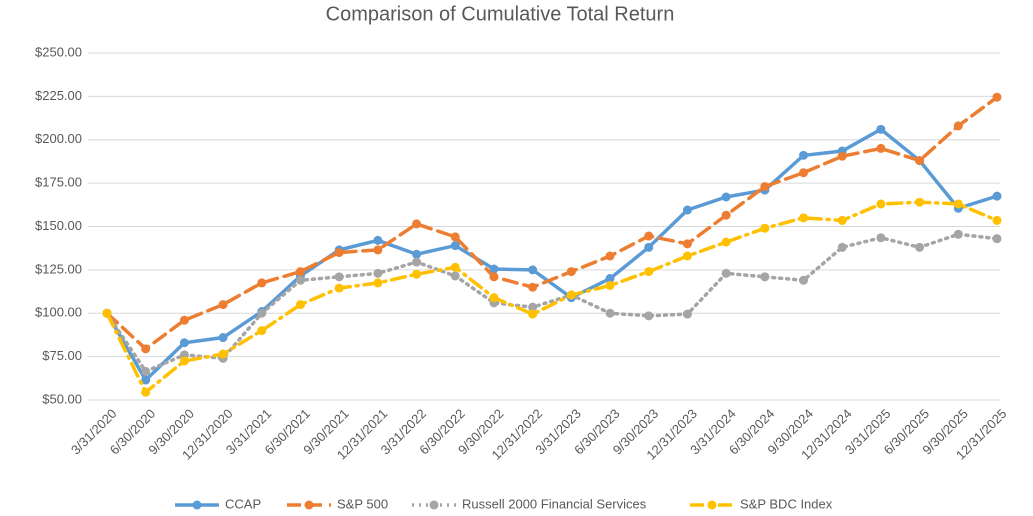  What do you see at coordinates (58, 95) in the screenshot?
I see `y-tick-label: $225.00` at bounding box center [58, 95].